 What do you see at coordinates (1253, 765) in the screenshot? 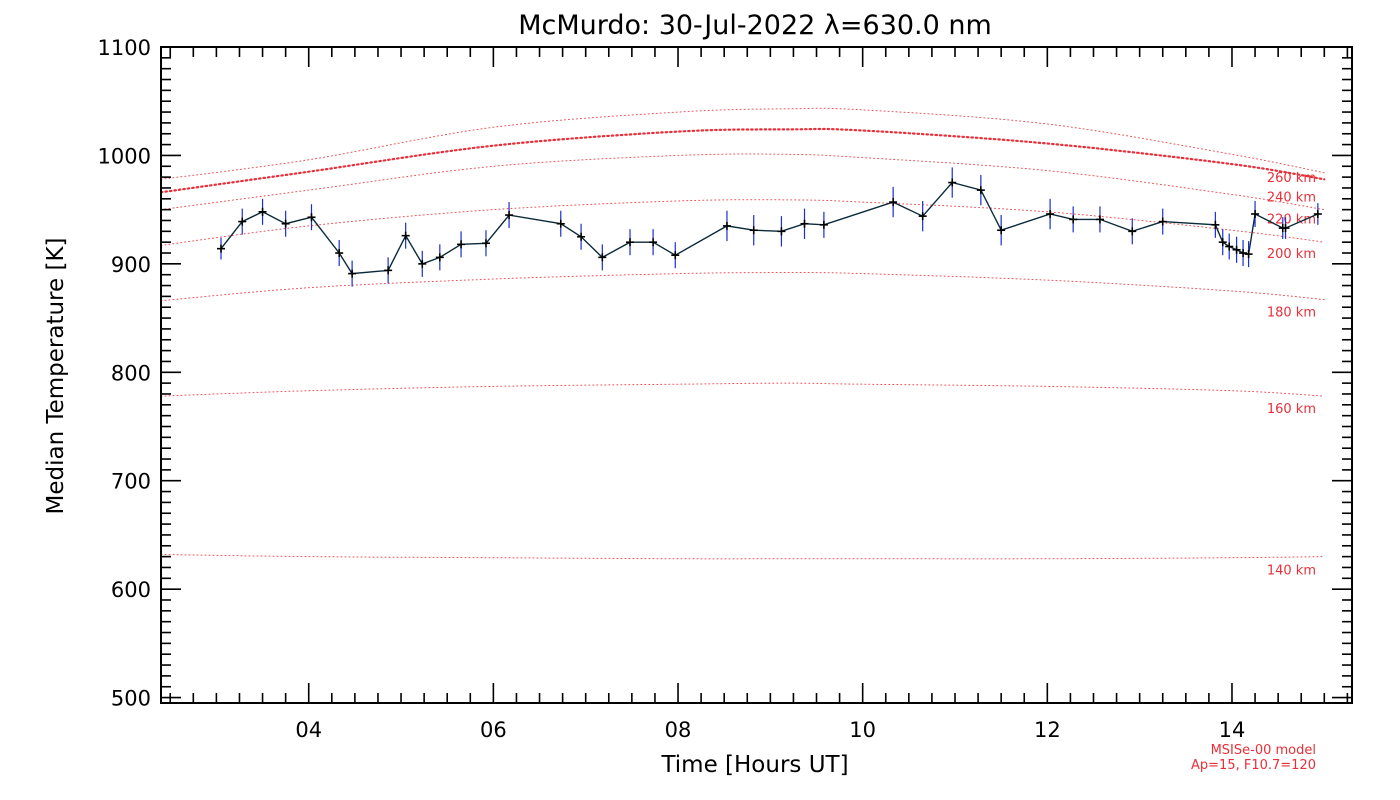
I see `model-note-line: Ap=15, F10.7=120` at bounding box center [1253, 765].